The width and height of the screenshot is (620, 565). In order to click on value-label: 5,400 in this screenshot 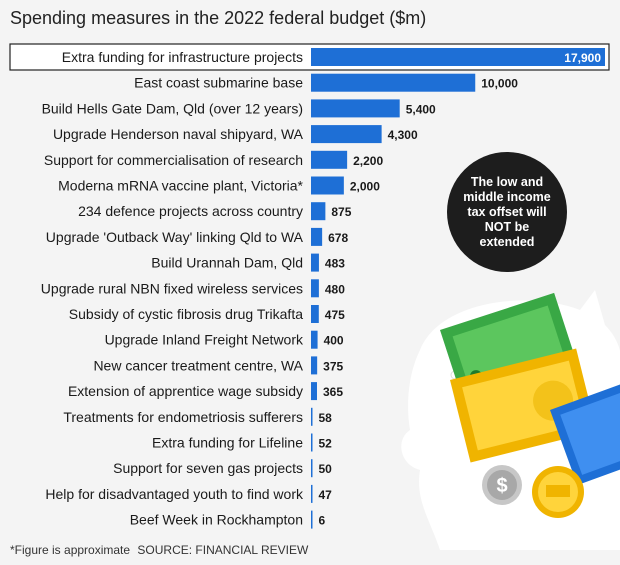, I will do `click(421, 109)`.